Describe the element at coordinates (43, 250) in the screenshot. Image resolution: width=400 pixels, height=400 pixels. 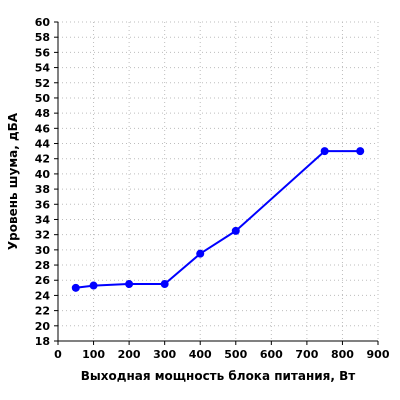
I see `y-tick-label: 30` at that location.